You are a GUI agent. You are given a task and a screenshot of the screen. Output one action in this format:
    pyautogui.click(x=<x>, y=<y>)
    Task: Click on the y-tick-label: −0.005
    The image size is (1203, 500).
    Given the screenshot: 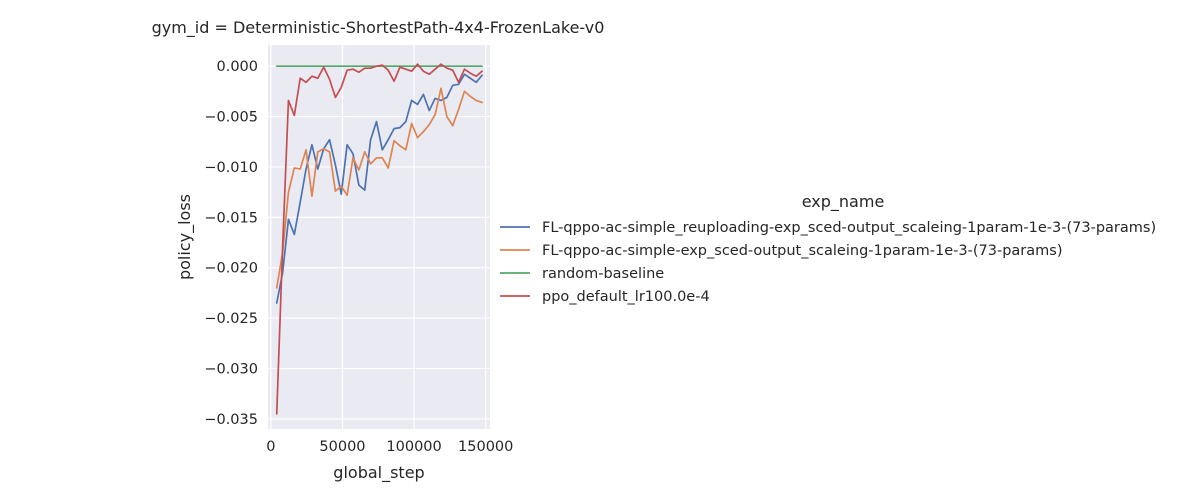 What is the action you would take?
    pyautogui.click(x=231, y=118)
    